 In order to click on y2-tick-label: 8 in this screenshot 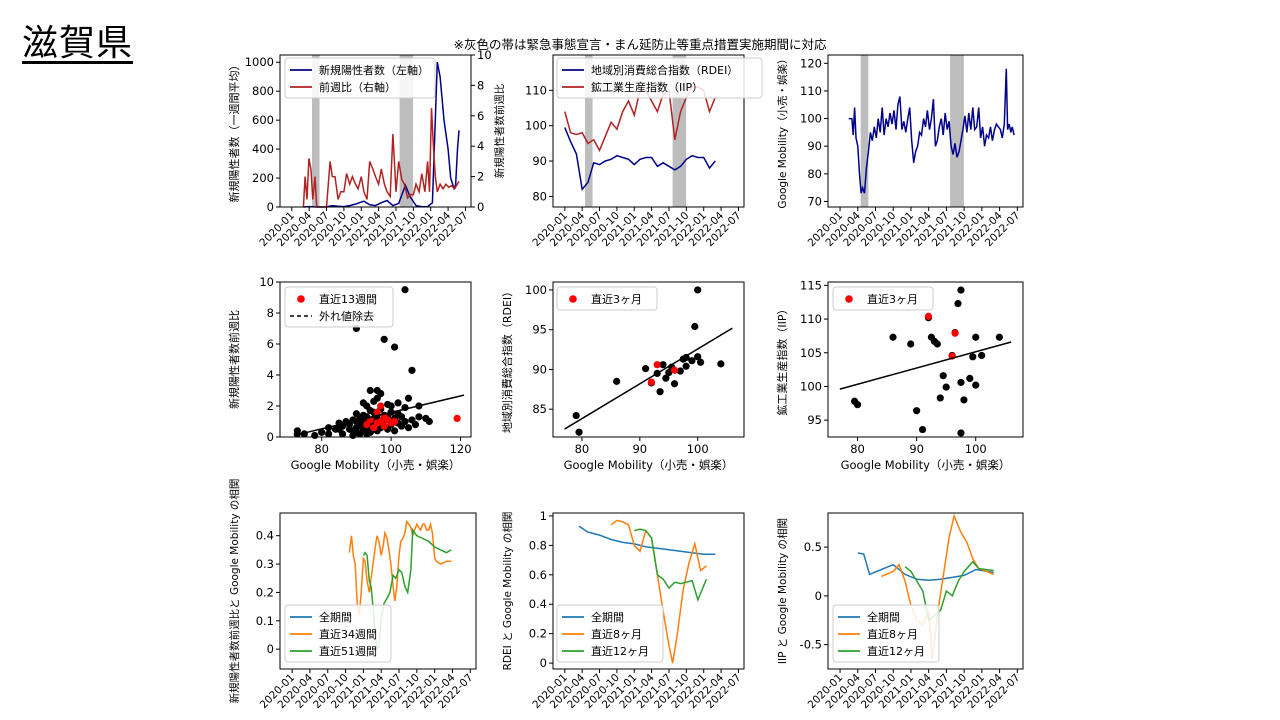, I will do `click(480, 85)`.